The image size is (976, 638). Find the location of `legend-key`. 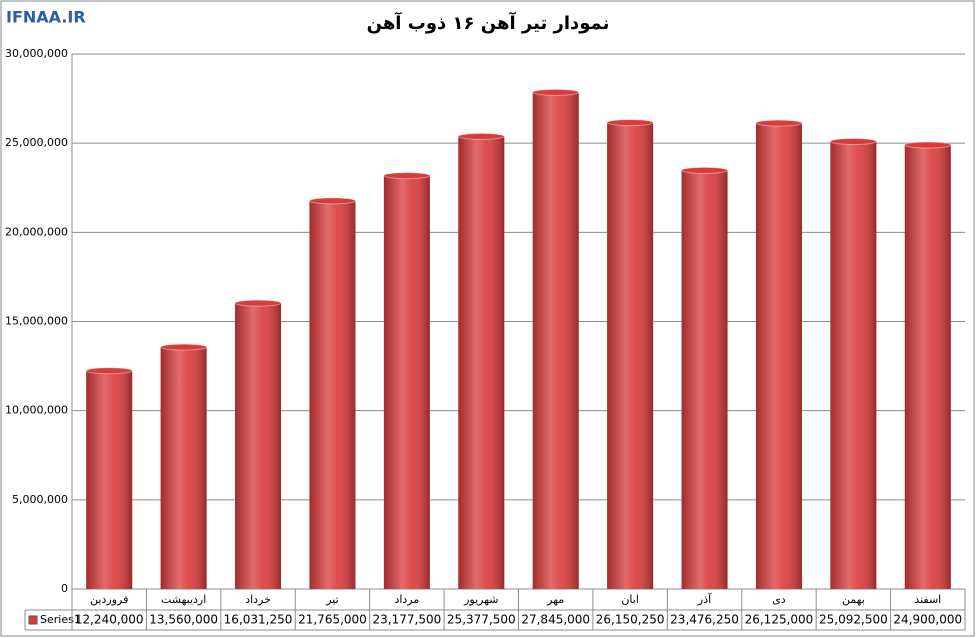

legend-key is located at coordinates (33, 620).